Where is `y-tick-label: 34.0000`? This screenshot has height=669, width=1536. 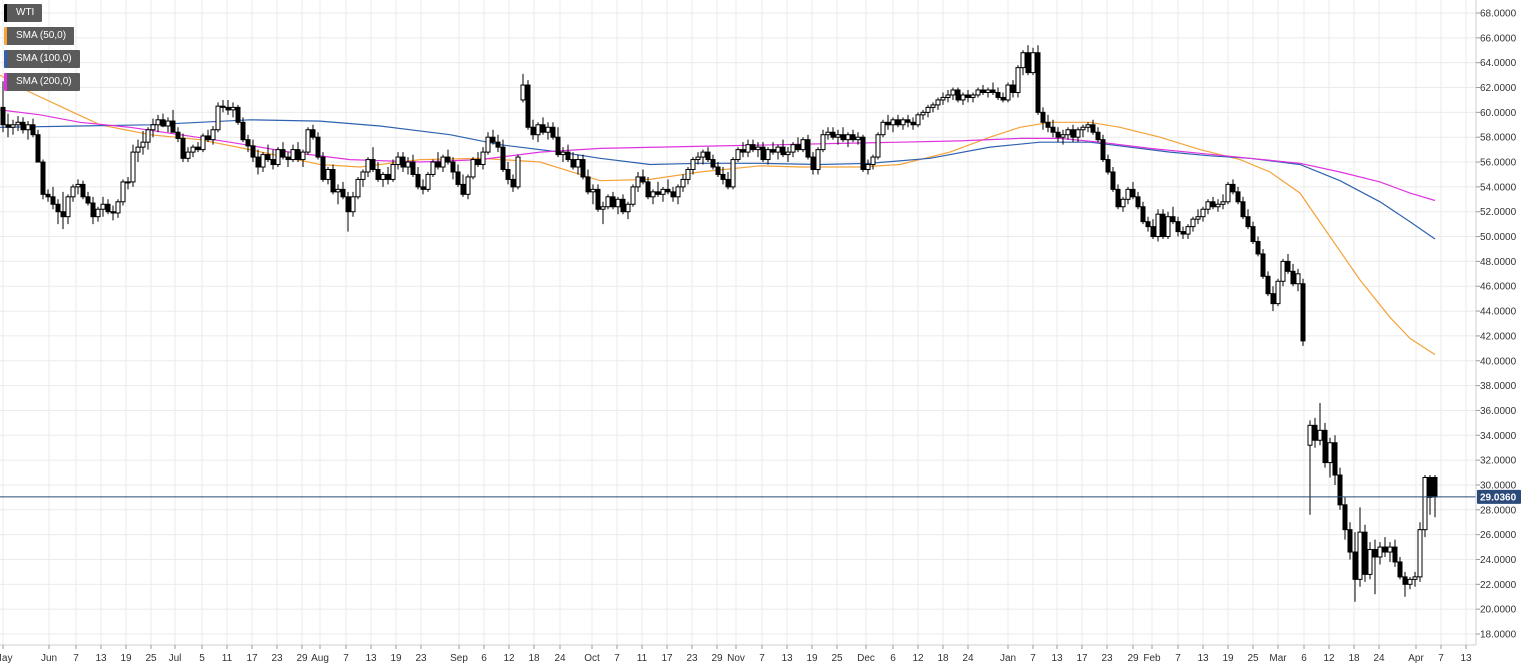 y-tick-label: 34.0000 is located at coordinates (1498, 436).